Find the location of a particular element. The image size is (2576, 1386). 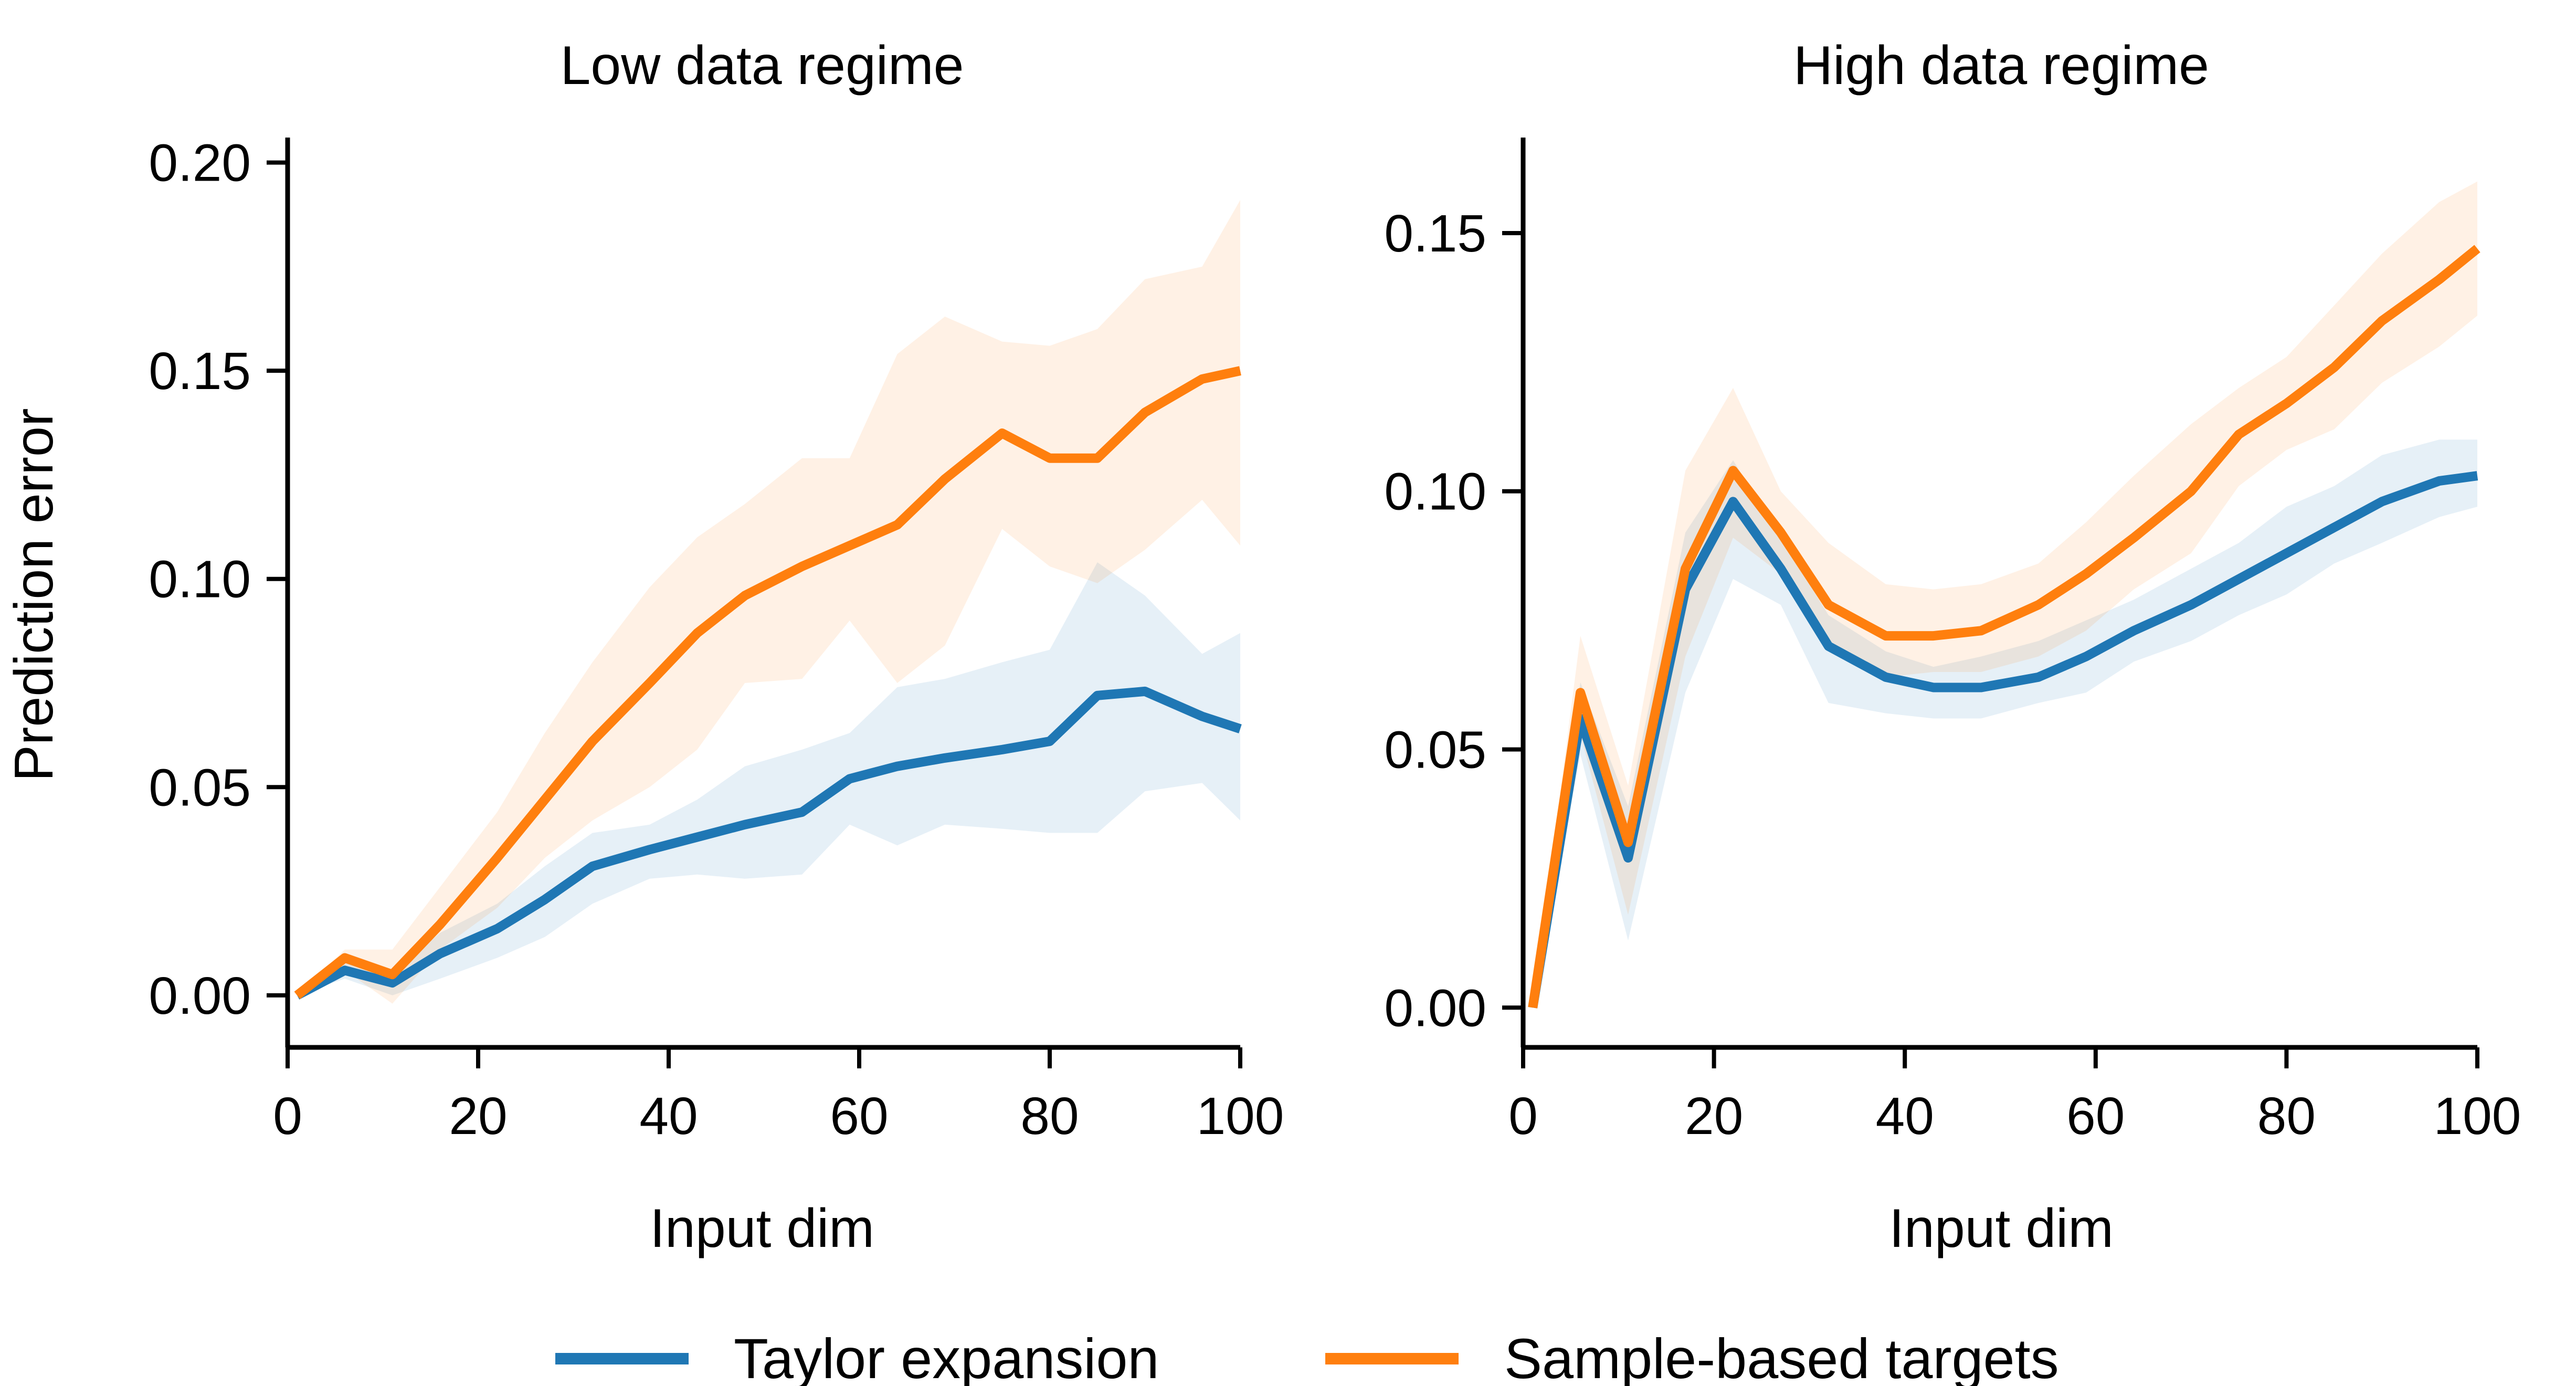

band-taylor-expansion is located at coordinates (768, 778).